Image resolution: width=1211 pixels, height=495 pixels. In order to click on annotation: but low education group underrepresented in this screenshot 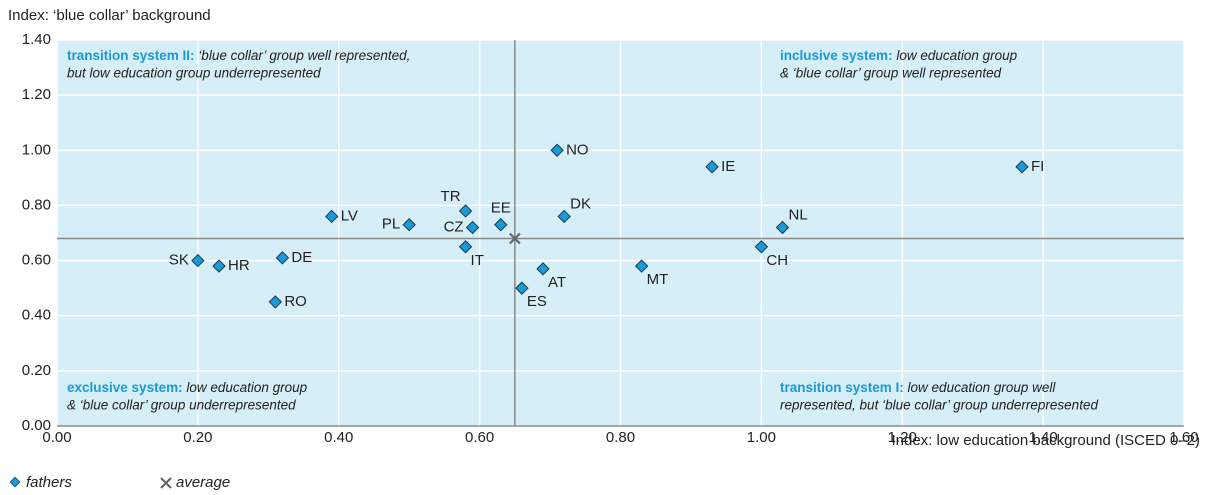, I will do `click(194, 73)`.